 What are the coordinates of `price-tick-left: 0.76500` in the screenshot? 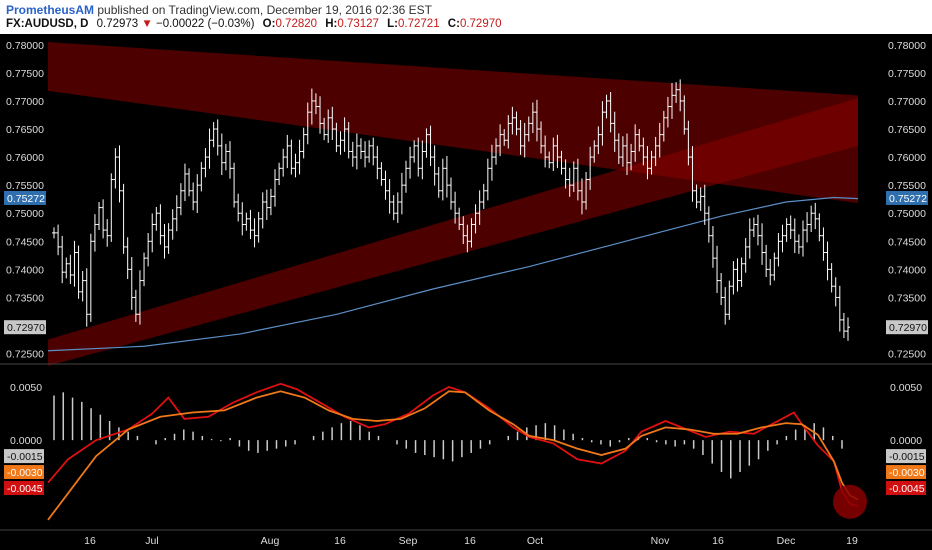 It's located at (25, 130).